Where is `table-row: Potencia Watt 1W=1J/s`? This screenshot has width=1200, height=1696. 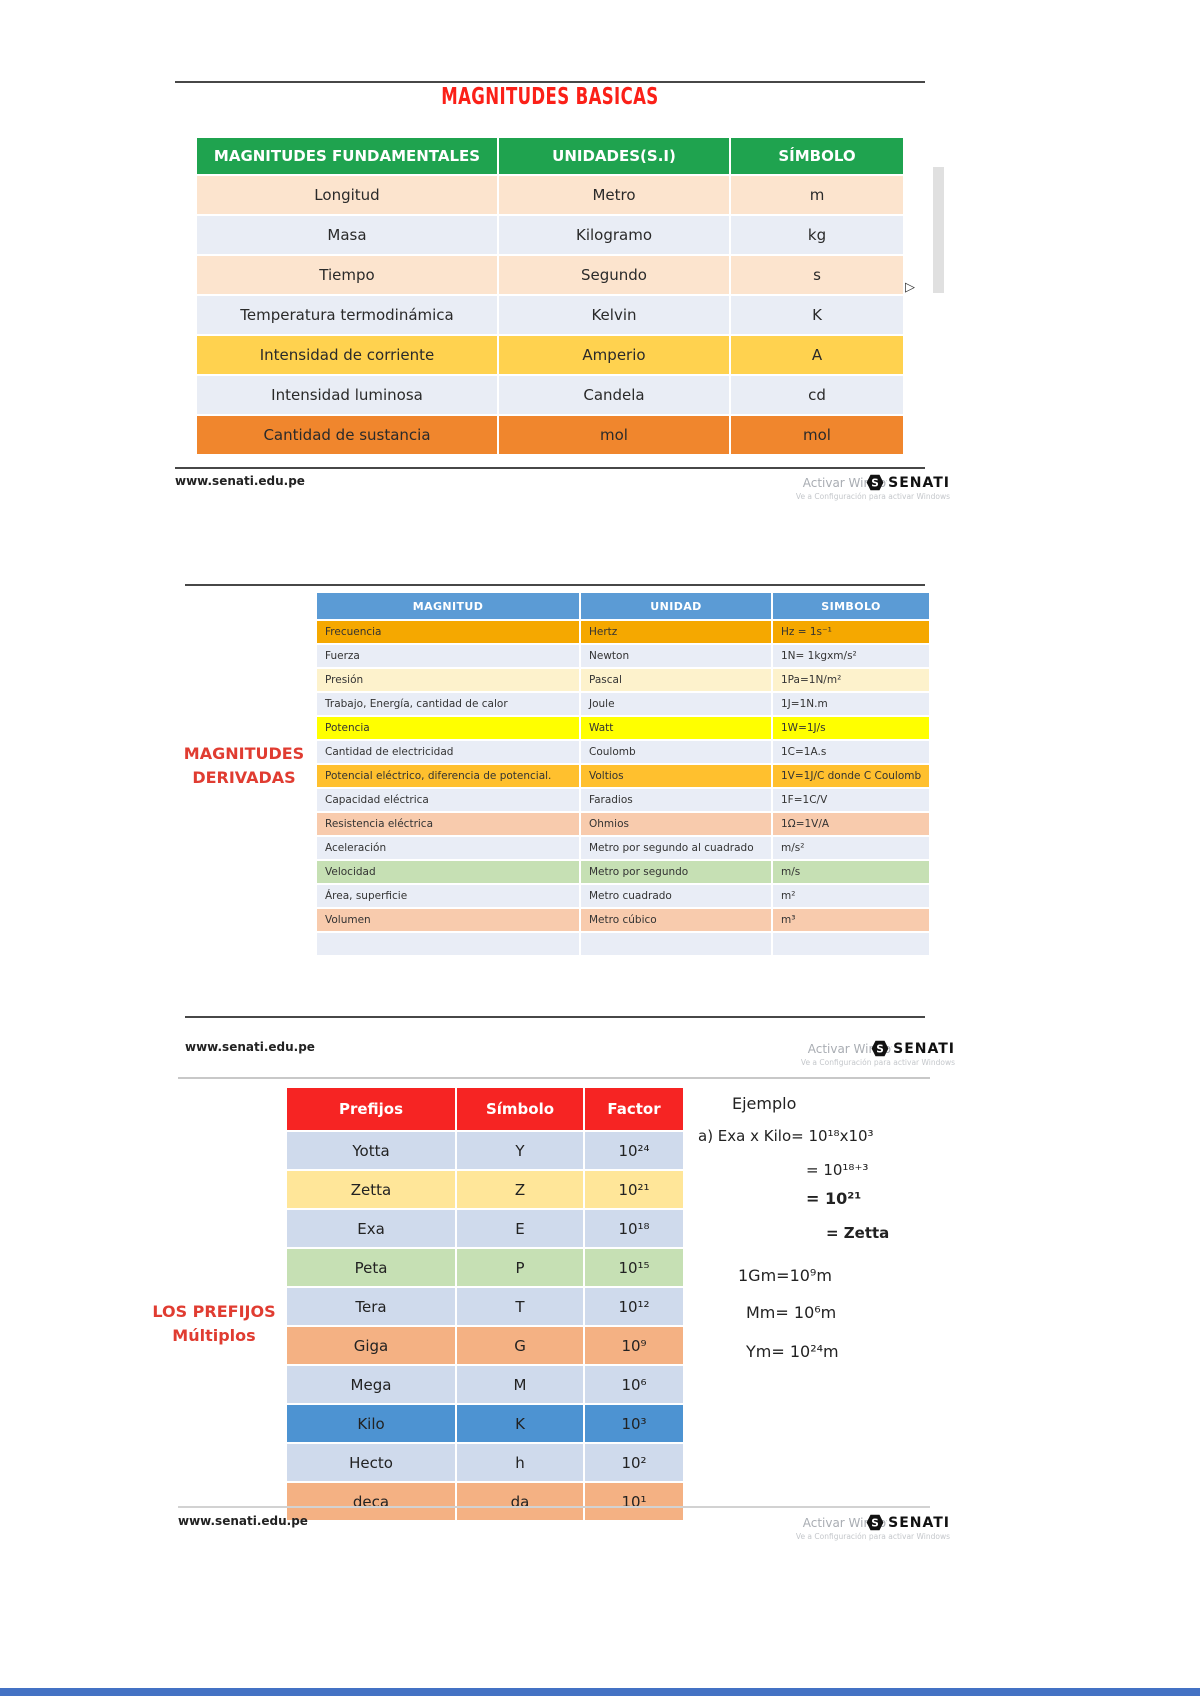 table-row: Potencia Watt 1W=1J/s is located at coordinates (623, 728).